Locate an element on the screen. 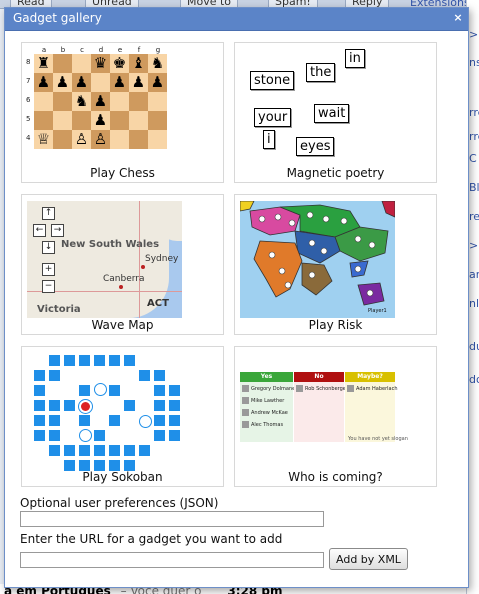 The height and width of the screenshot is (594, 479). map-territory-label: ACT is located at coordinates (158, 303).